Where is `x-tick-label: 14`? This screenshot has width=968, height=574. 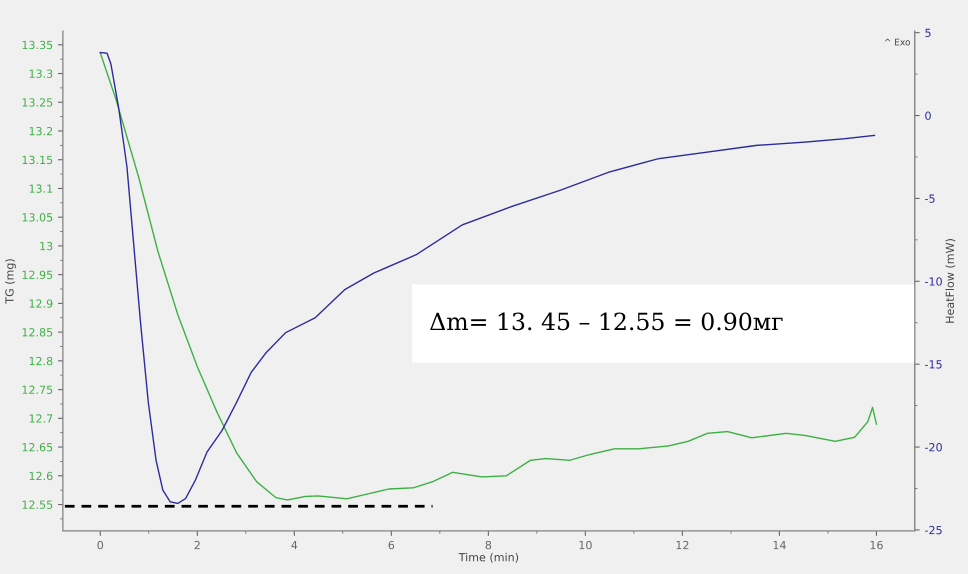 x-tick-label: 14 is located at coordinates (780, 545).